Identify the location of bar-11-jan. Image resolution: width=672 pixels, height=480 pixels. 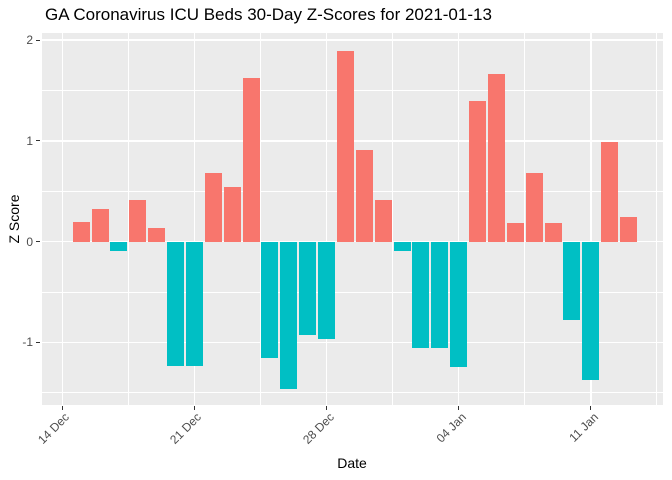
(591, 310).